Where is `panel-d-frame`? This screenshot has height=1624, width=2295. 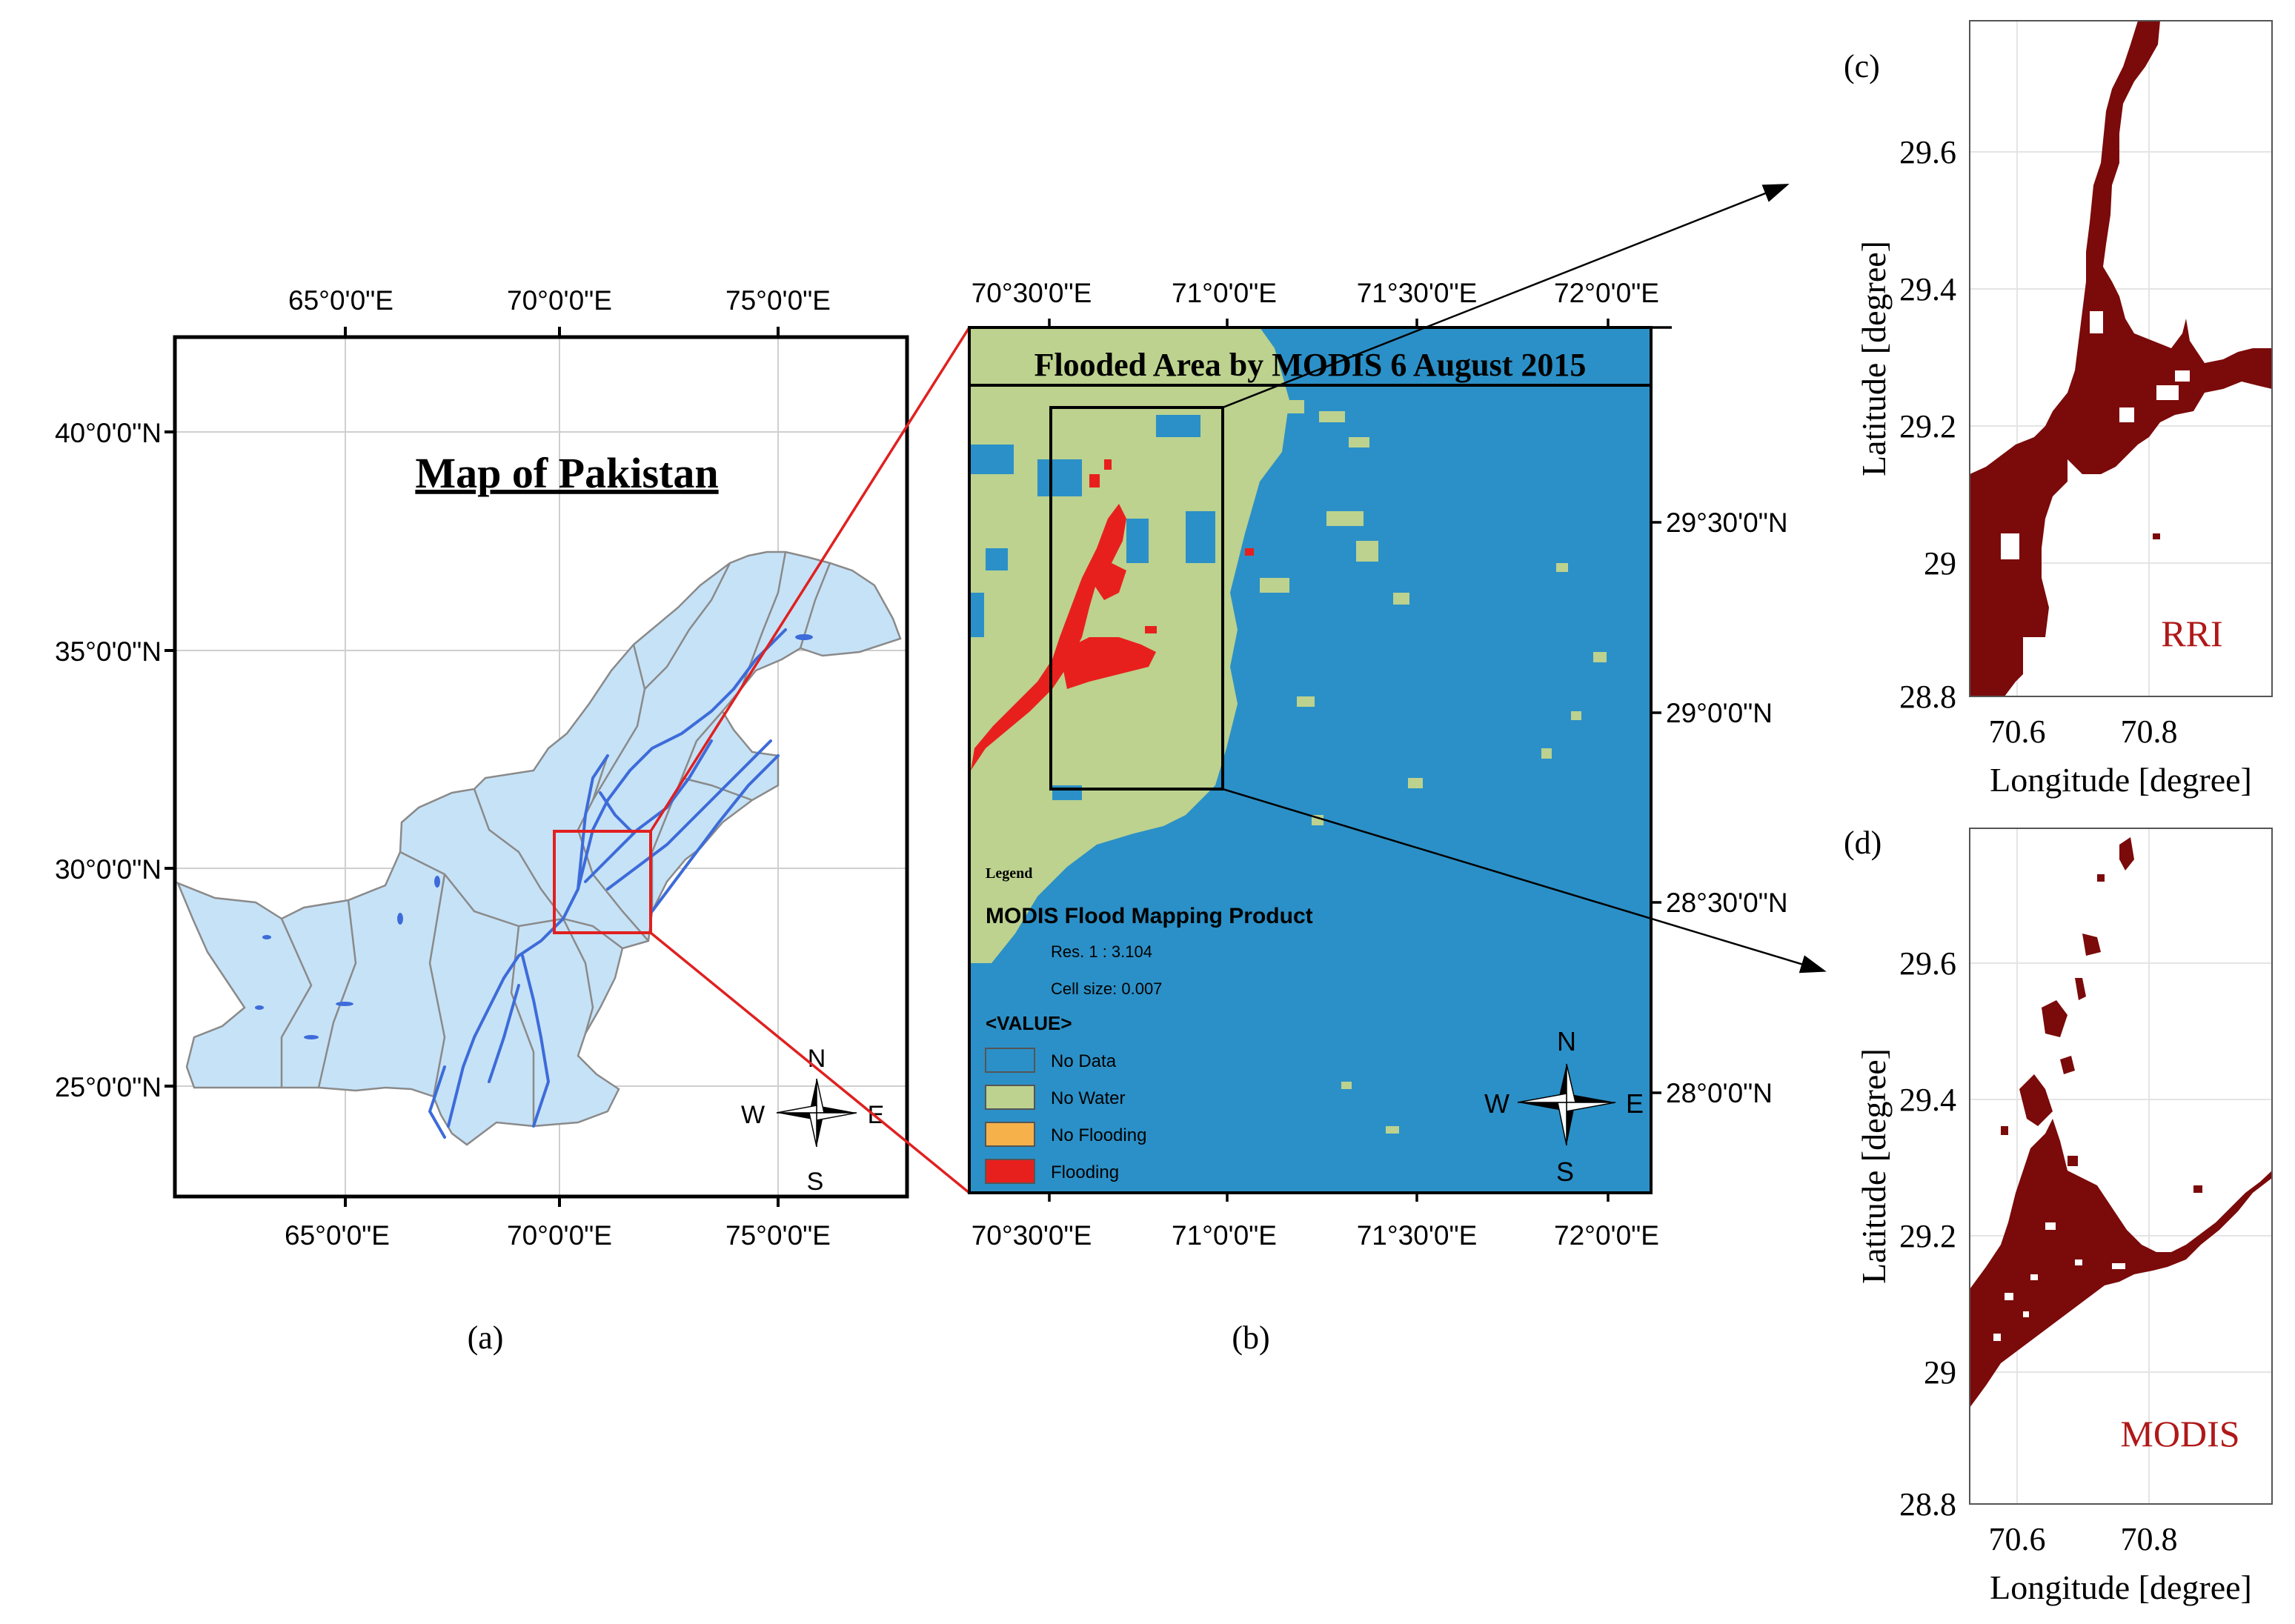 panel-d-frame is located at coordinates (2121, 1166).